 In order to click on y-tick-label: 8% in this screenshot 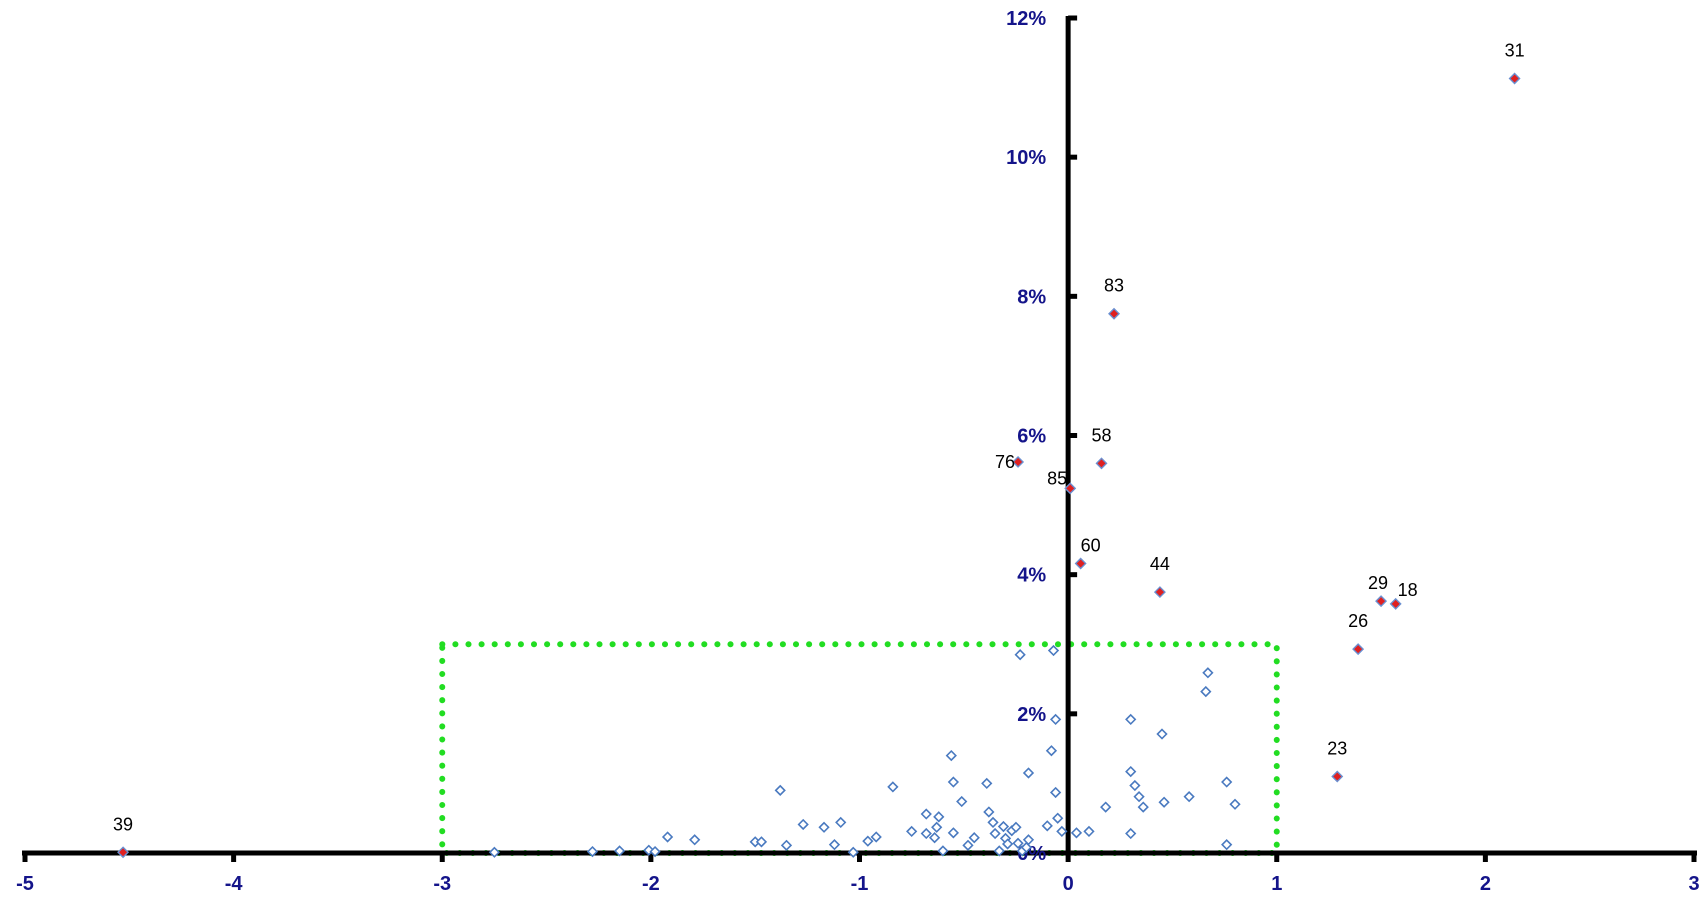, I will do `click(1031, 297)`.